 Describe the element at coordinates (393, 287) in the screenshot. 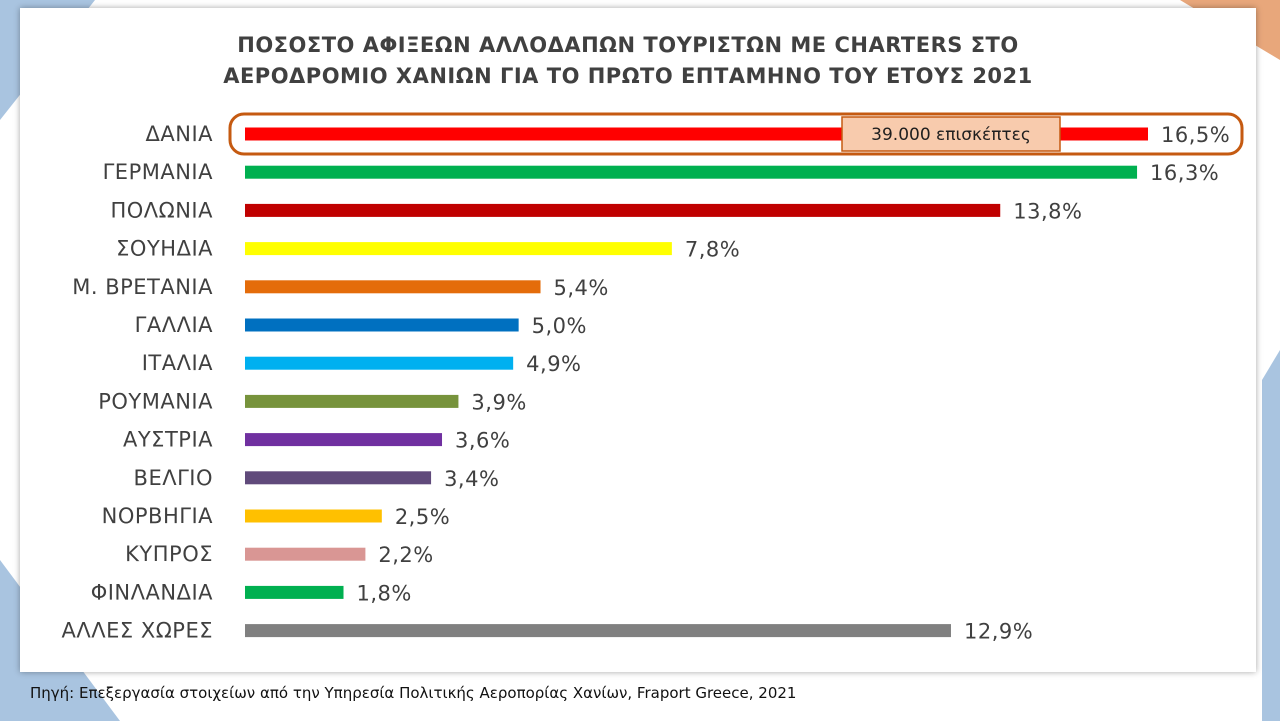

I see `bar-μ-βρετανια` at that location.